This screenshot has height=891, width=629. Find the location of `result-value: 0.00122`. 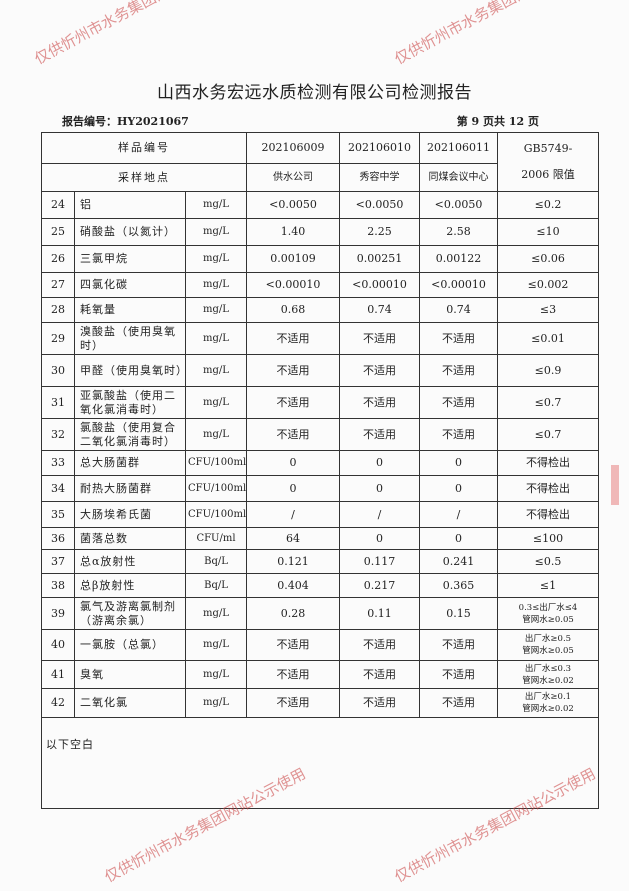

result-value: 0.00122 is located at coordinates (458, 259).